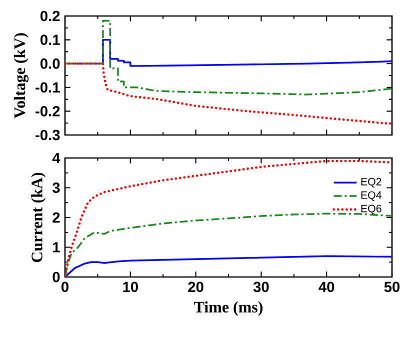  Describe the element at coordinates (371, 196) in the screenshot. I see `legend-label: EQ4` at that location.